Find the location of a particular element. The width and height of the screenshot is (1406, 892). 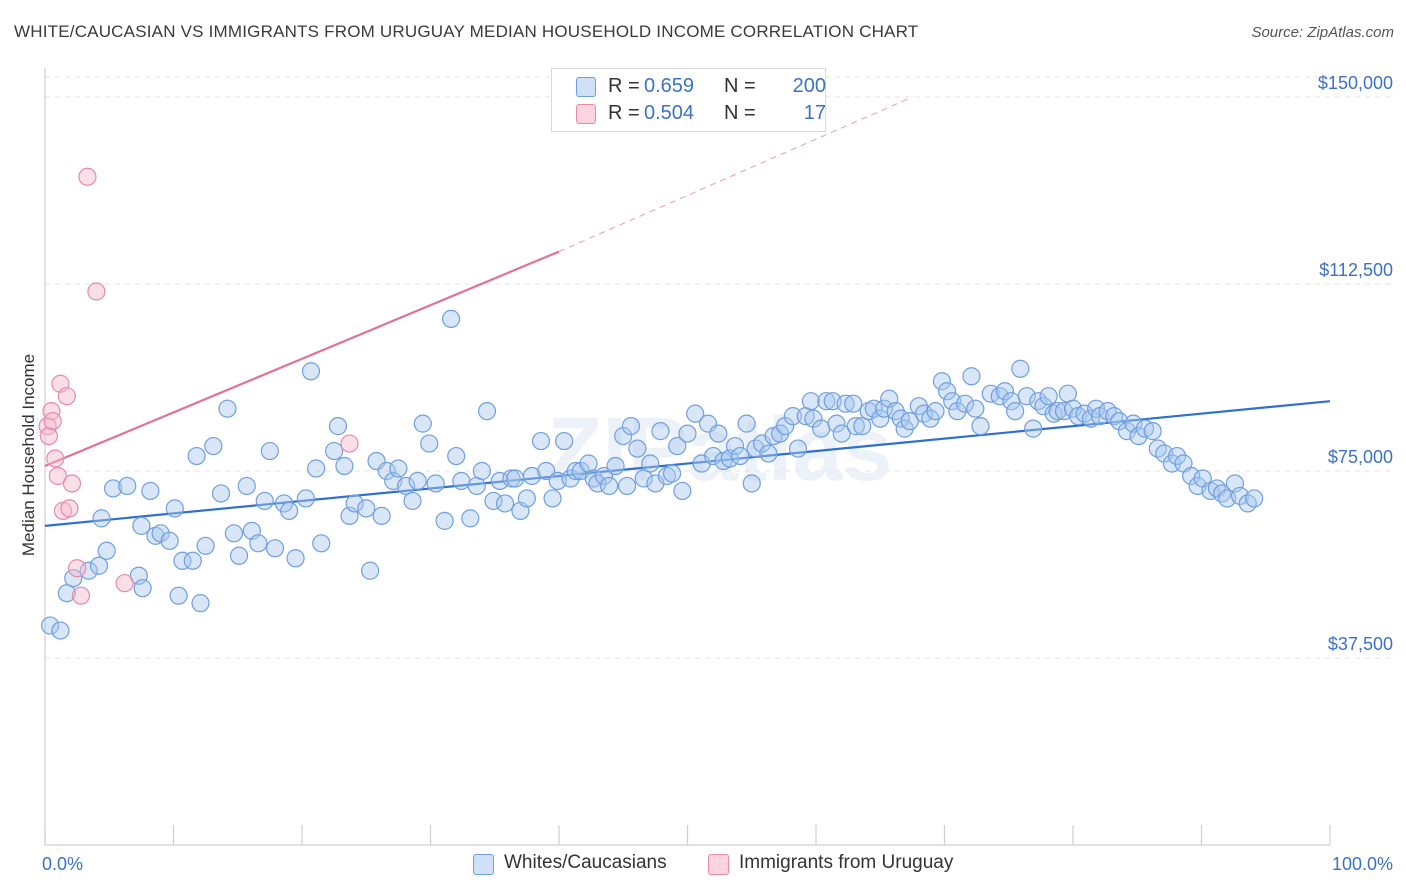

legend-r-label: R = is located at coordinates (624, 86).